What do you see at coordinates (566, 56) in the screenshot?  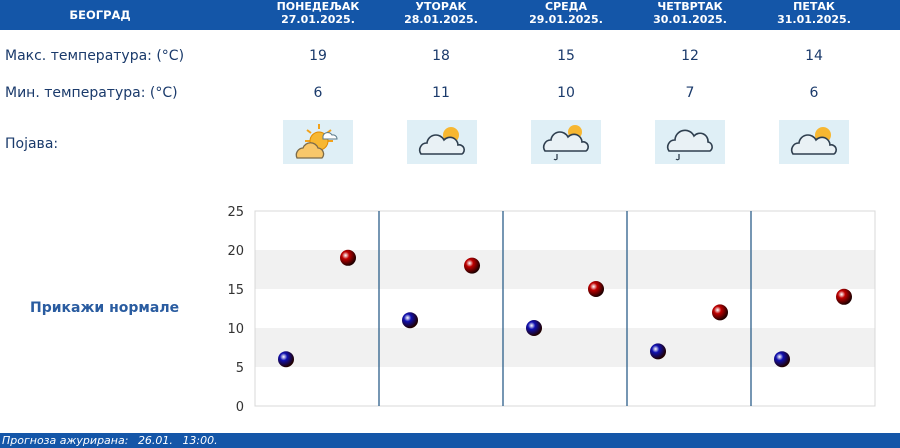 I see `max-temp-value: 15` at bounding box center [566, 56].